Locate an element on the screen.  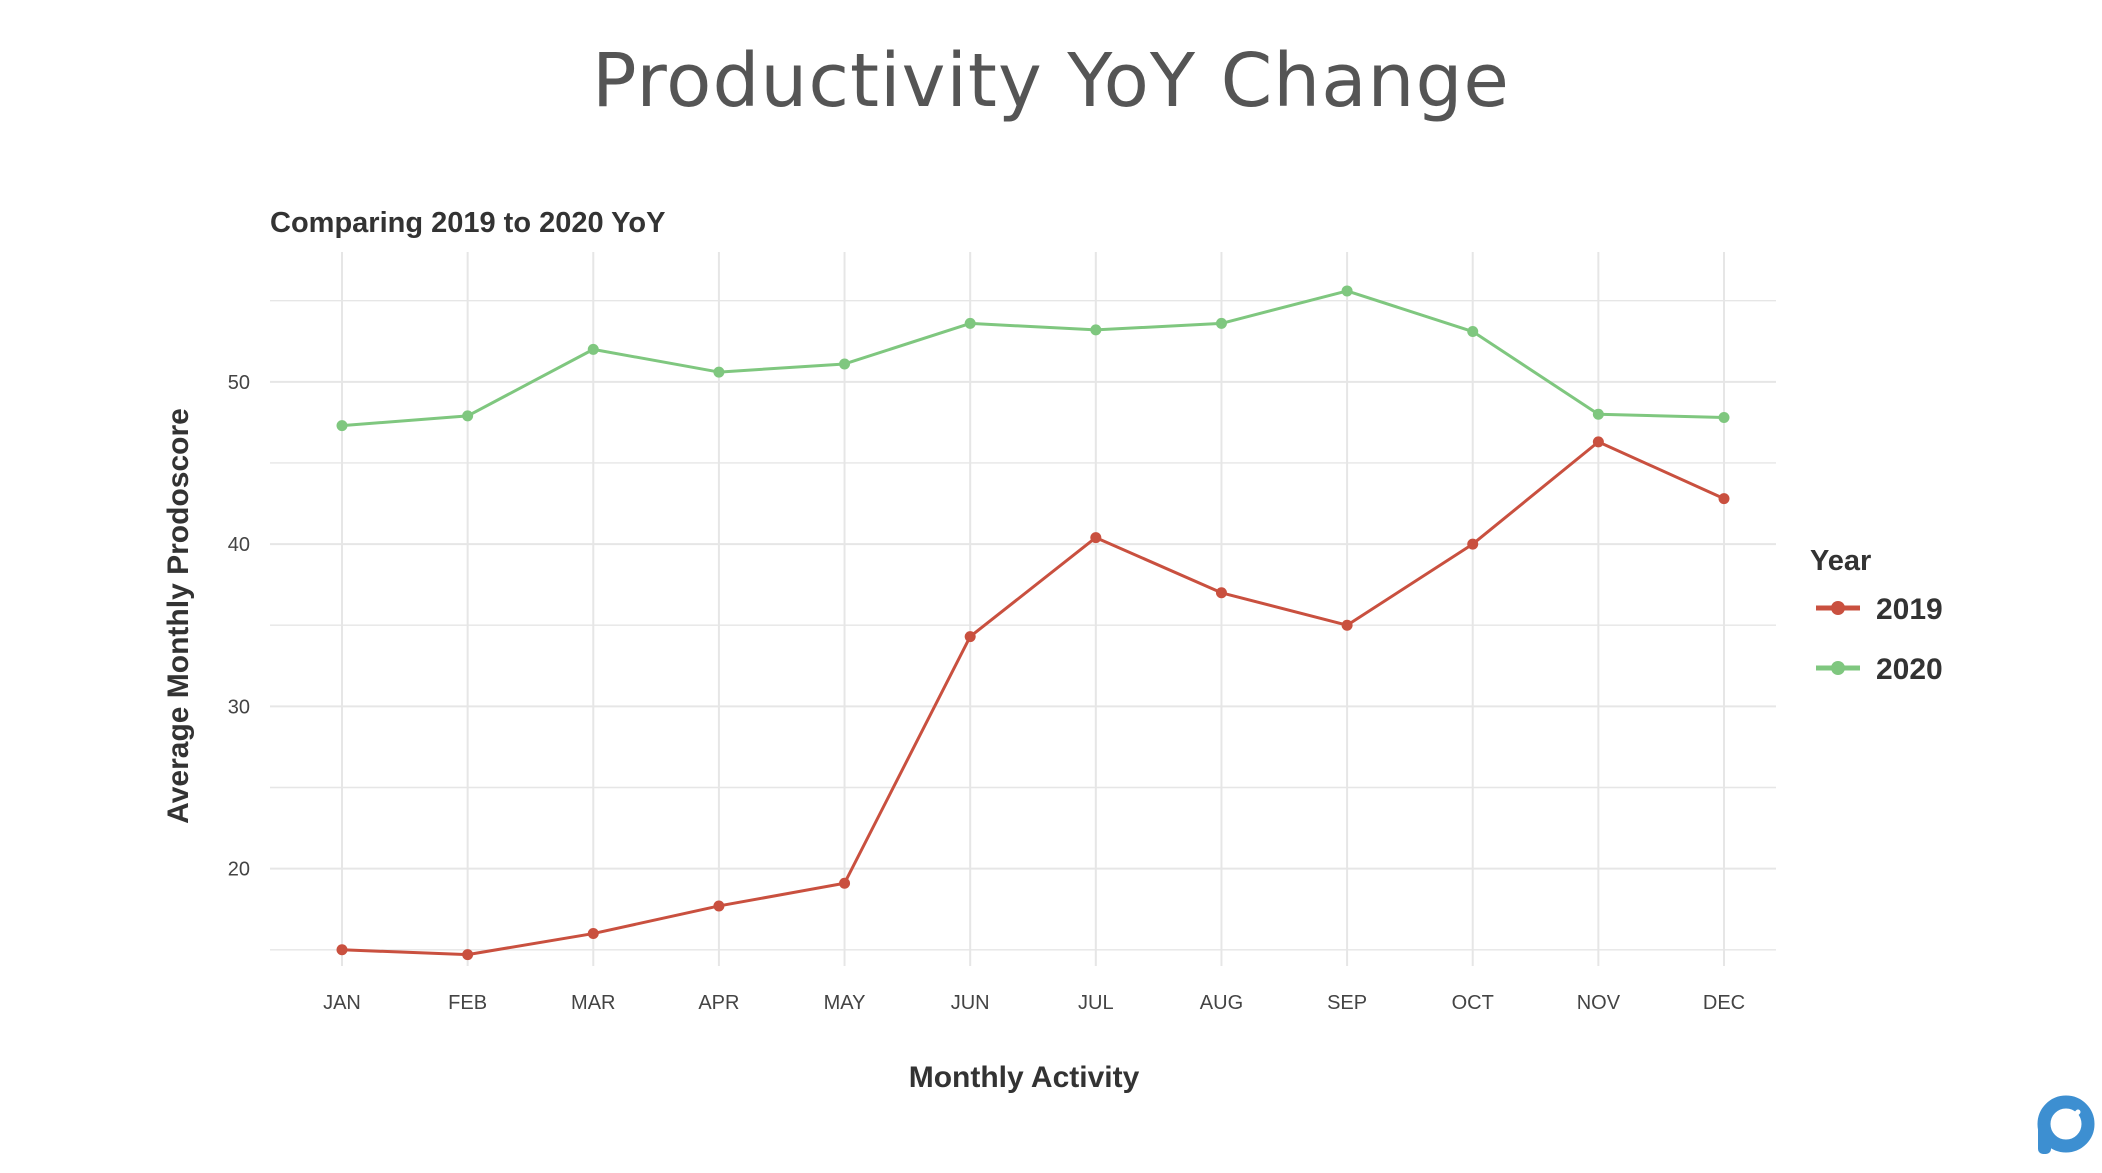
x-tick-label: OCT is located at coordinates (1473, 1003).